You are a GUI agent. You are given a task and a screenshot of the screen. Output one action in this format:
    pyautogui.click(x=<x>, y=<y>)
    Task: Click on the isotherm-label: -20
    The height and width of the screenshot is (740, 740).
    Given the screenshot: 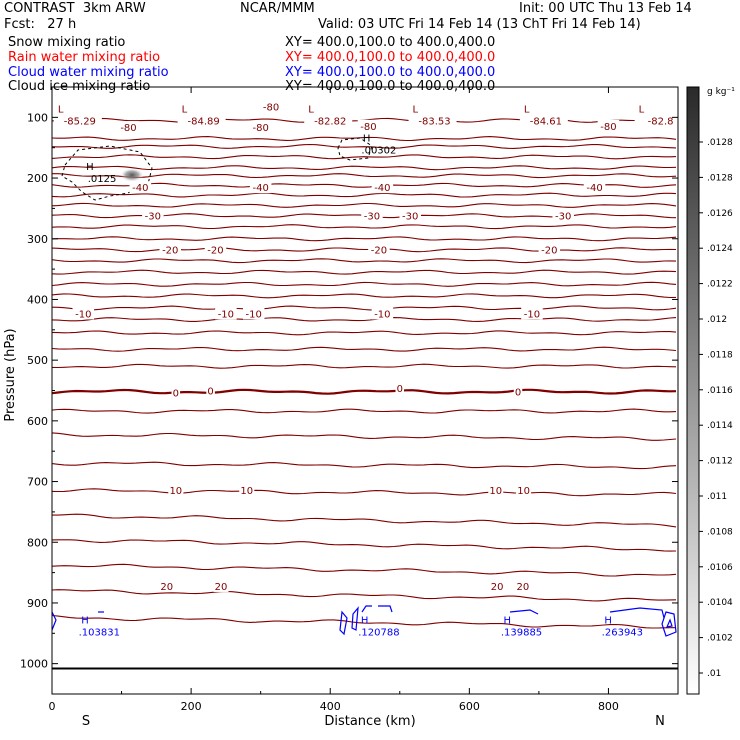 What is the action you would take?
    pyautogui.click(x=170, y=251)
    